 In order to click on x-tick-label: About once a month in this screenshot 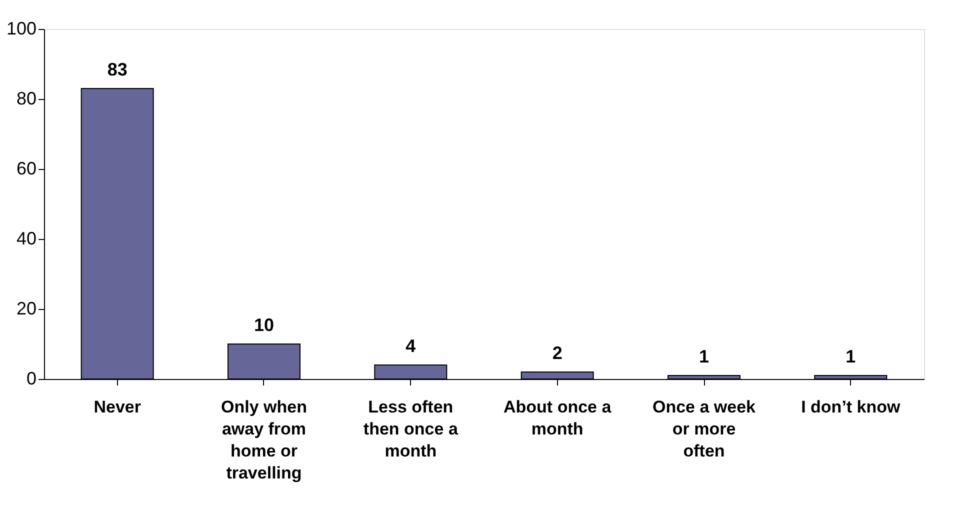, I will do `click(557, 418)`.